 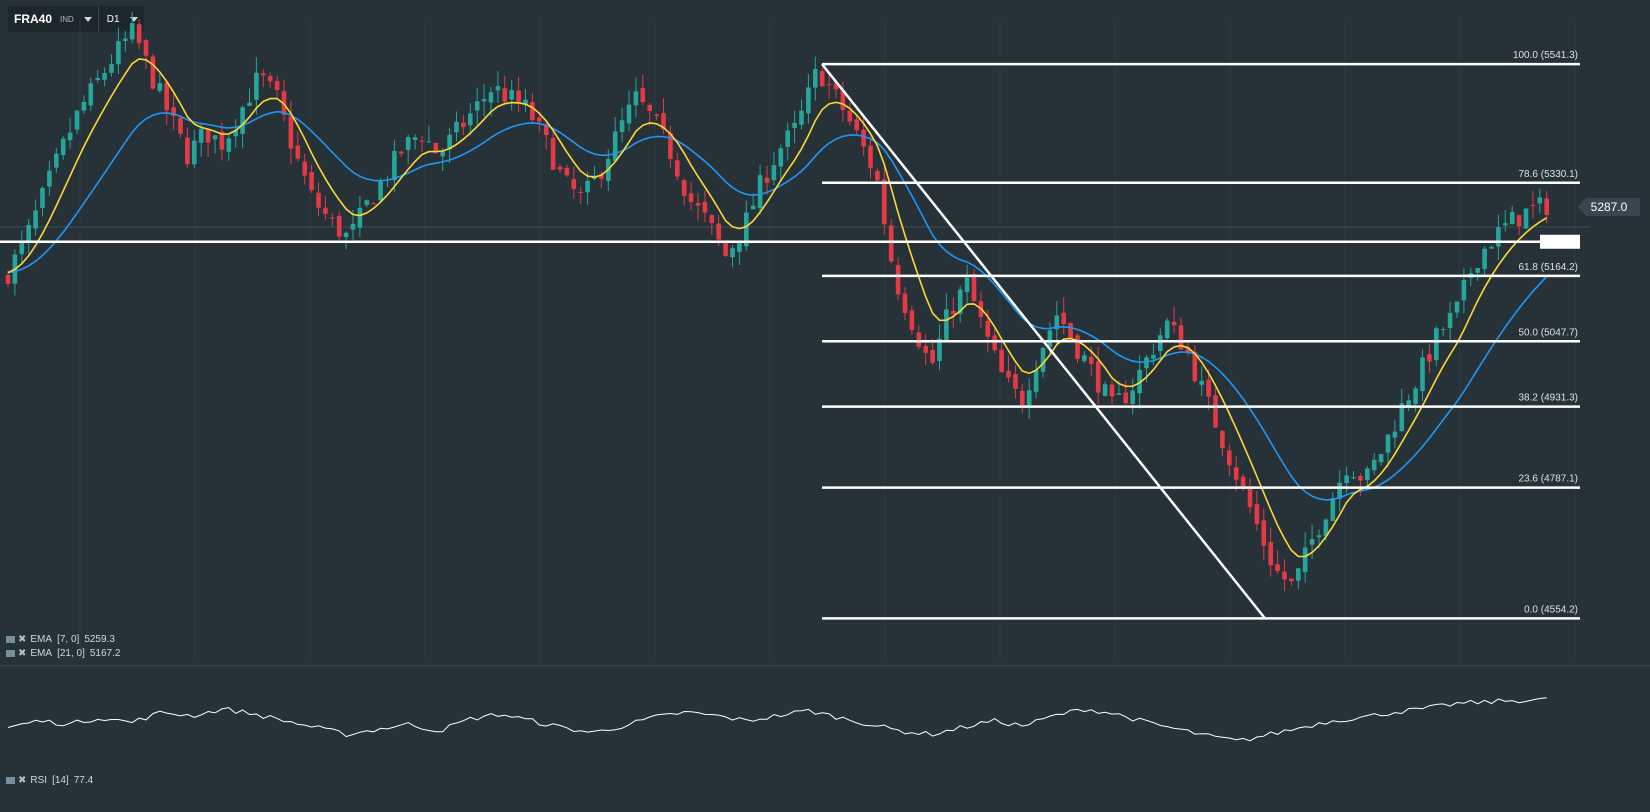 I want to click on indicator-value: 5167.2, so click(x=105, y=653).